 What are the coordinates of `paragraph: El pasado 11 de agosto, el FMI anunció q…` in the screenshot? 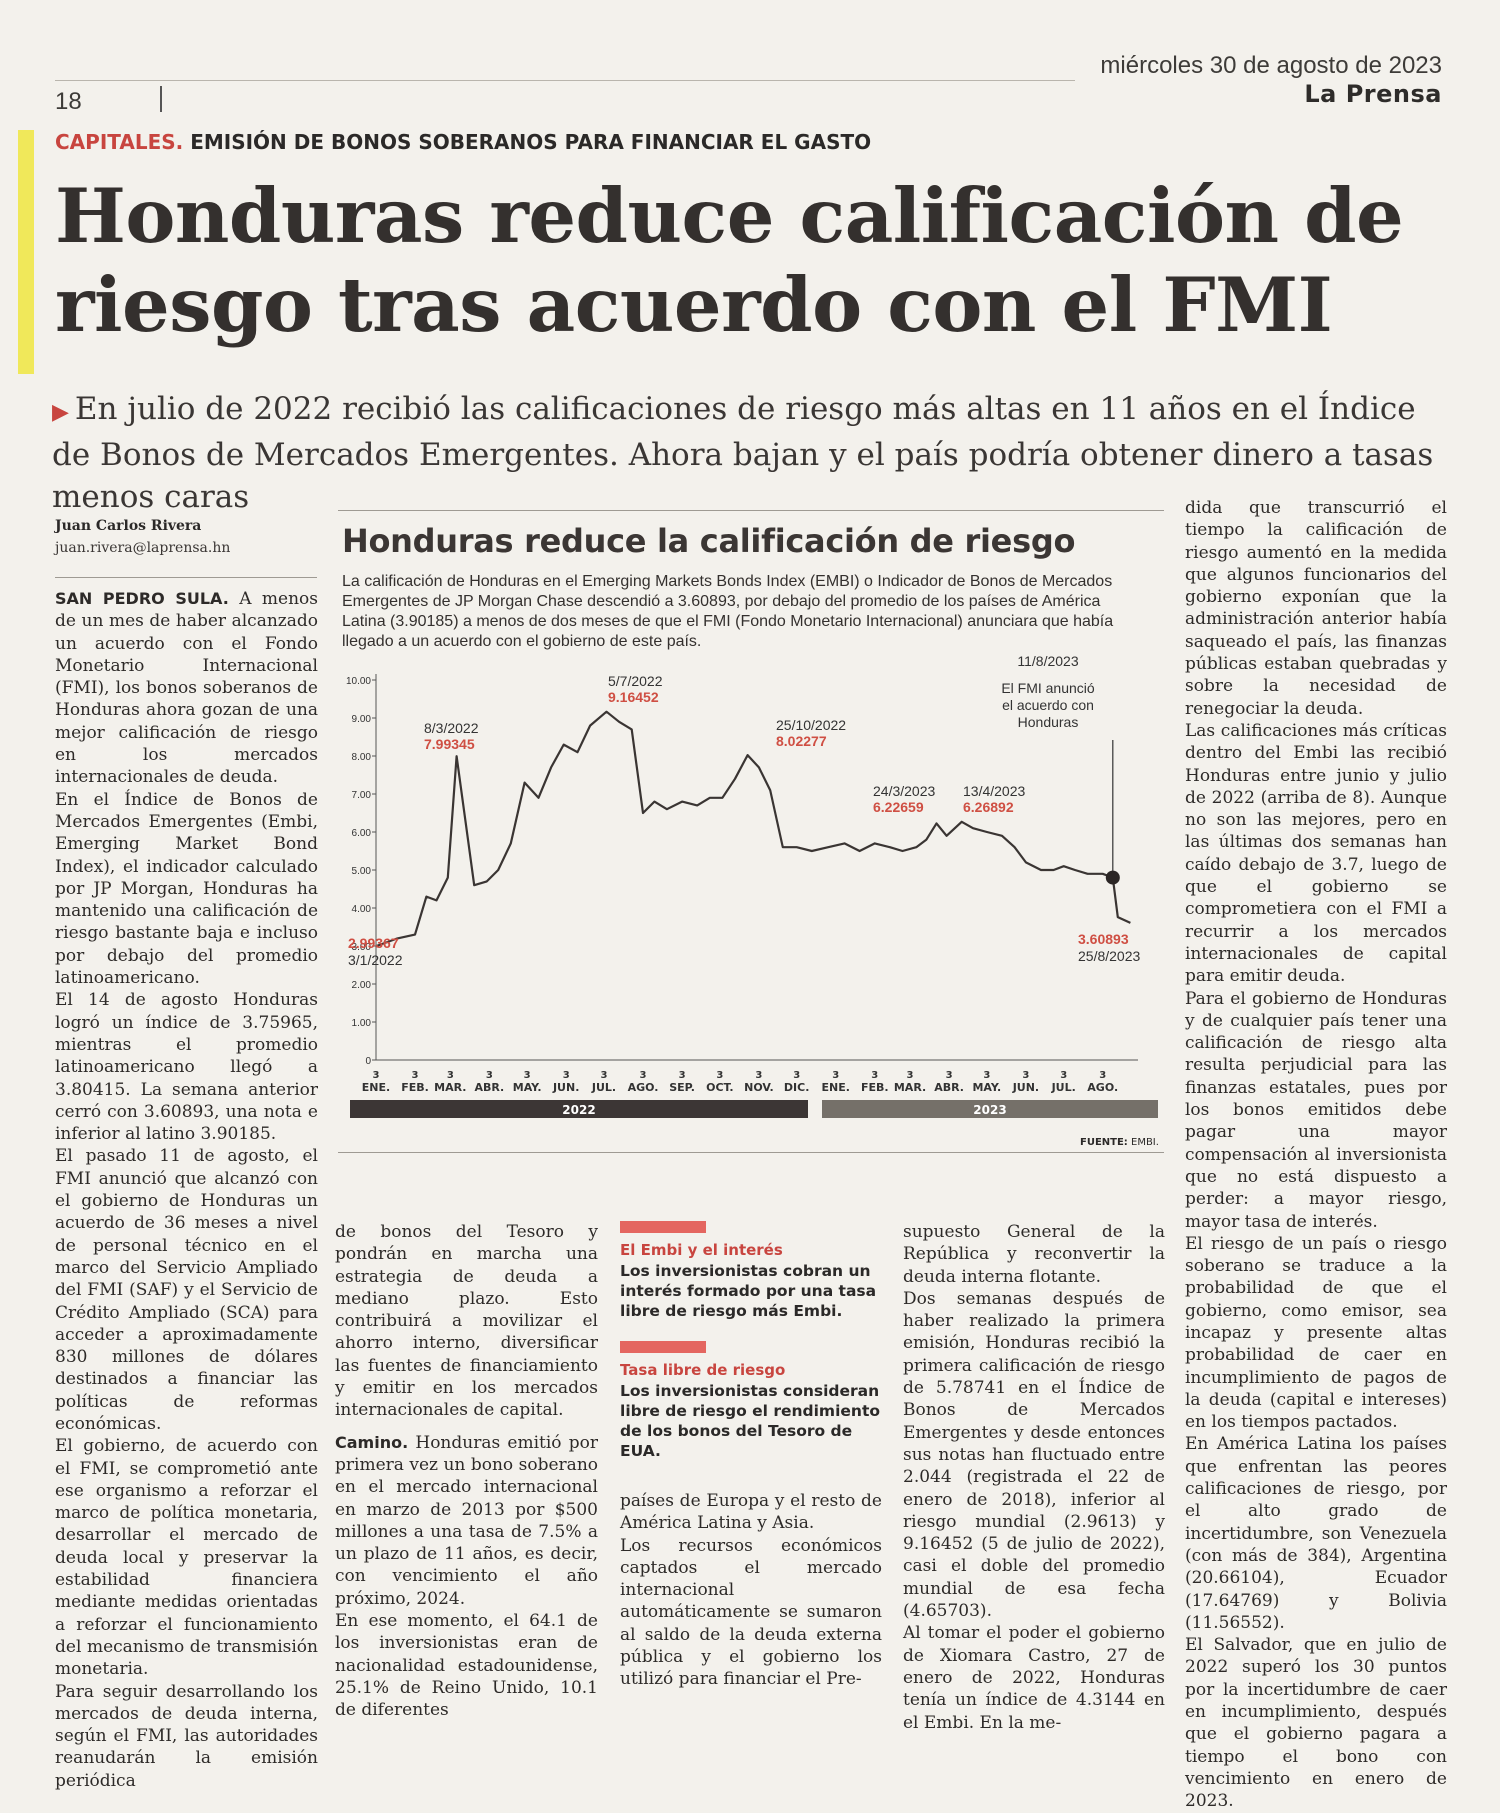 It's located at (186, 1290).